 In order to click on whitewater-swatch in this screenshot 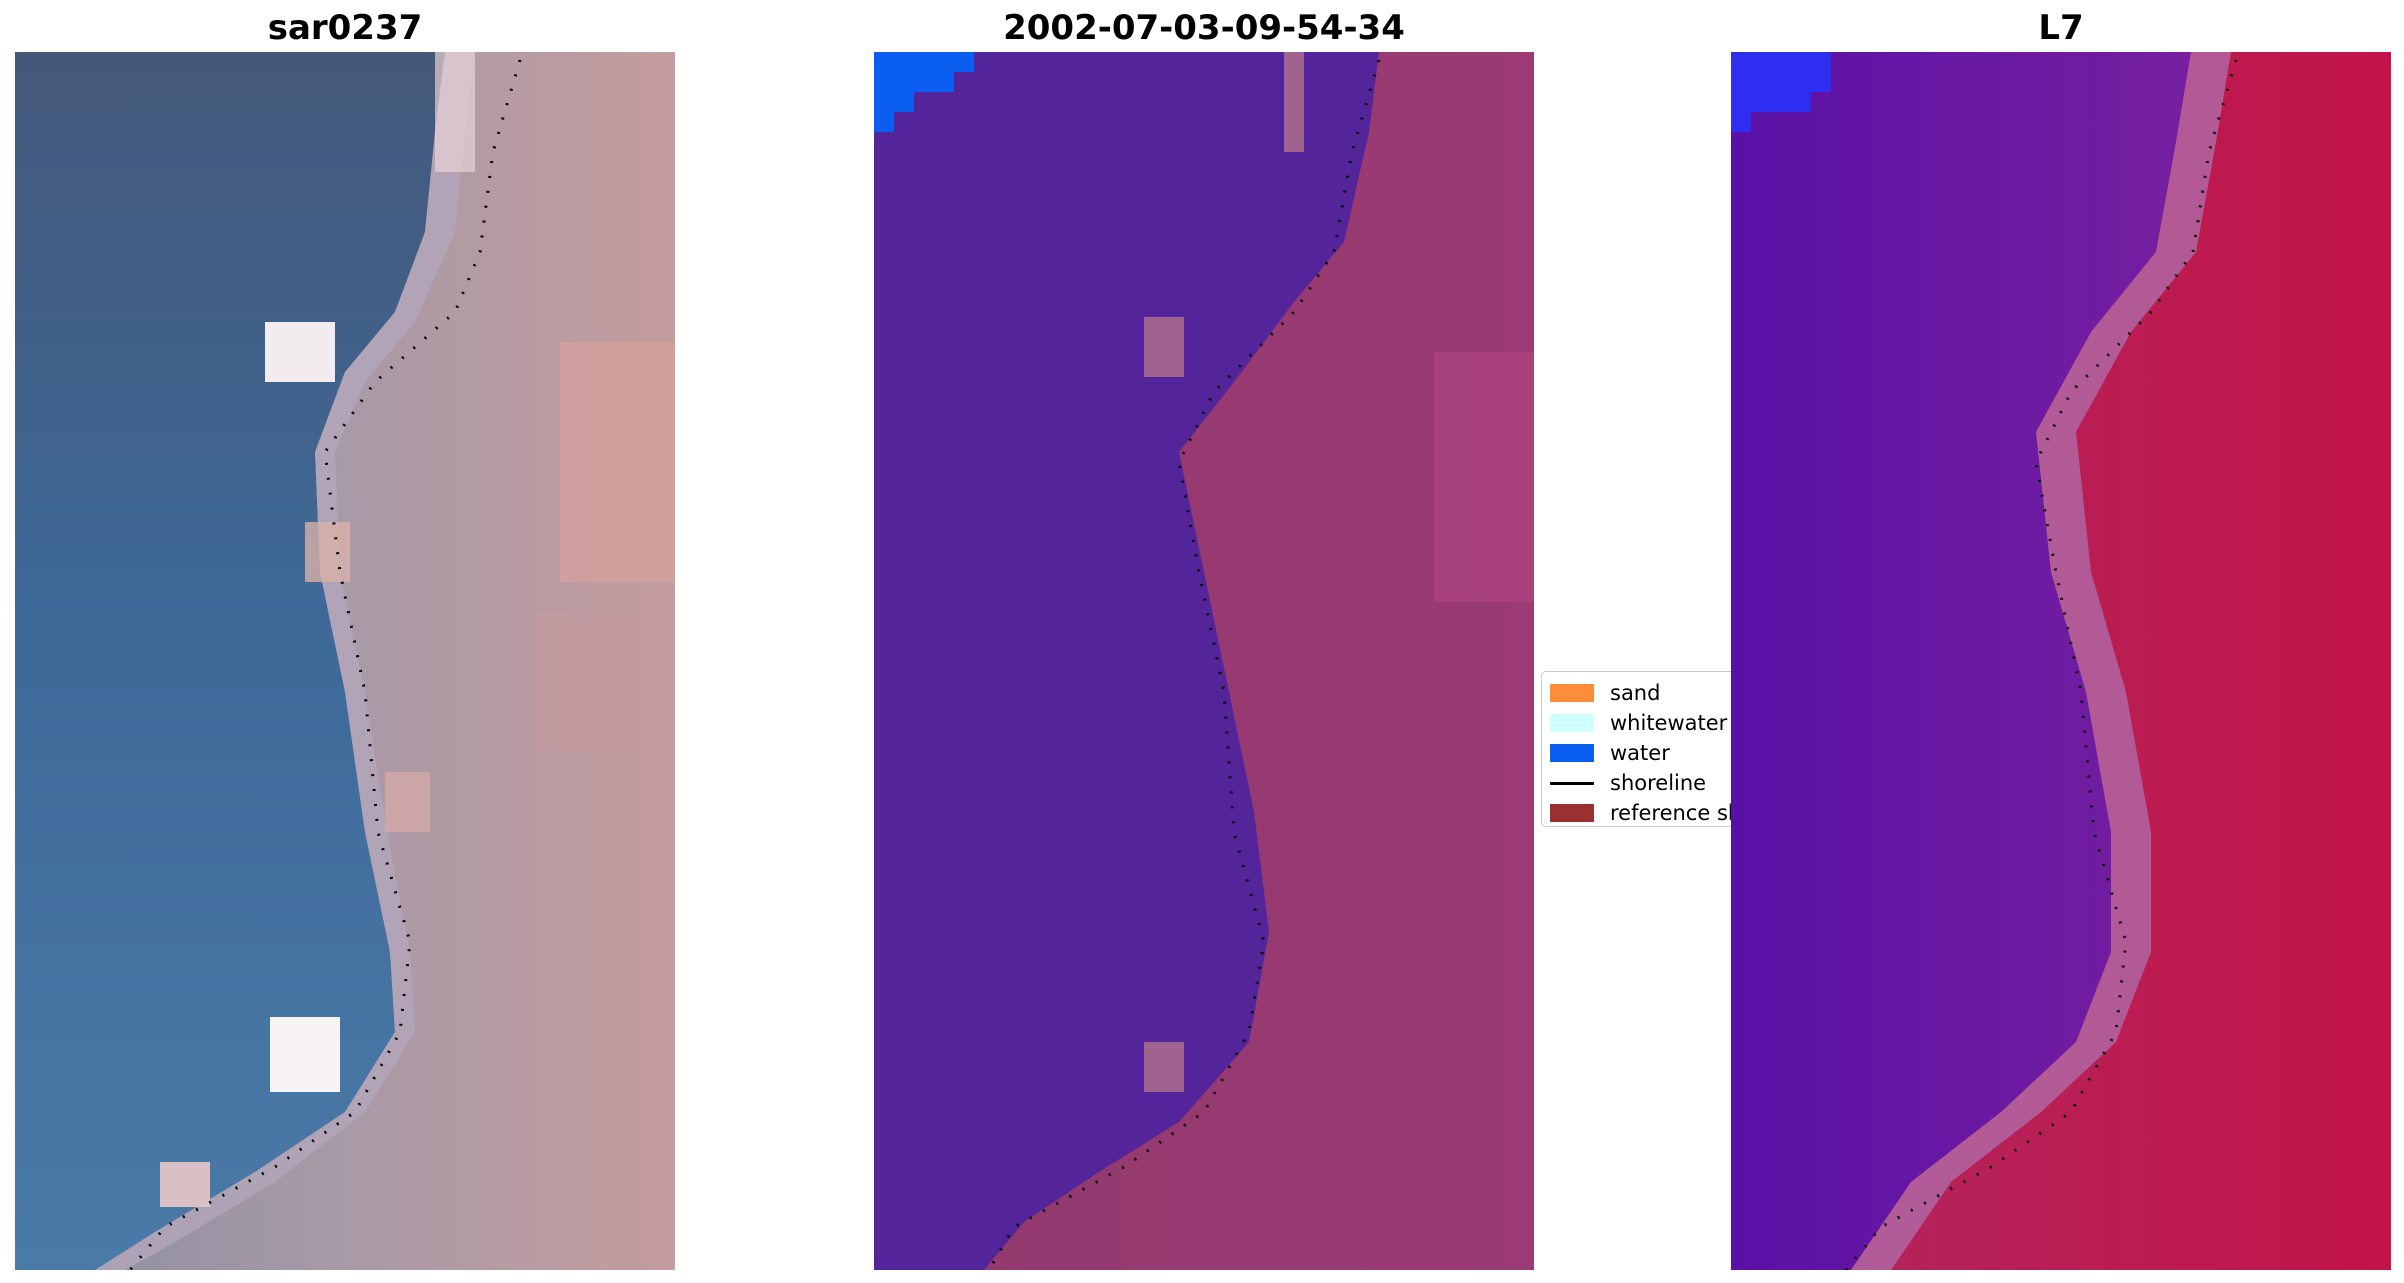, I will do `click(1572, 723)`.